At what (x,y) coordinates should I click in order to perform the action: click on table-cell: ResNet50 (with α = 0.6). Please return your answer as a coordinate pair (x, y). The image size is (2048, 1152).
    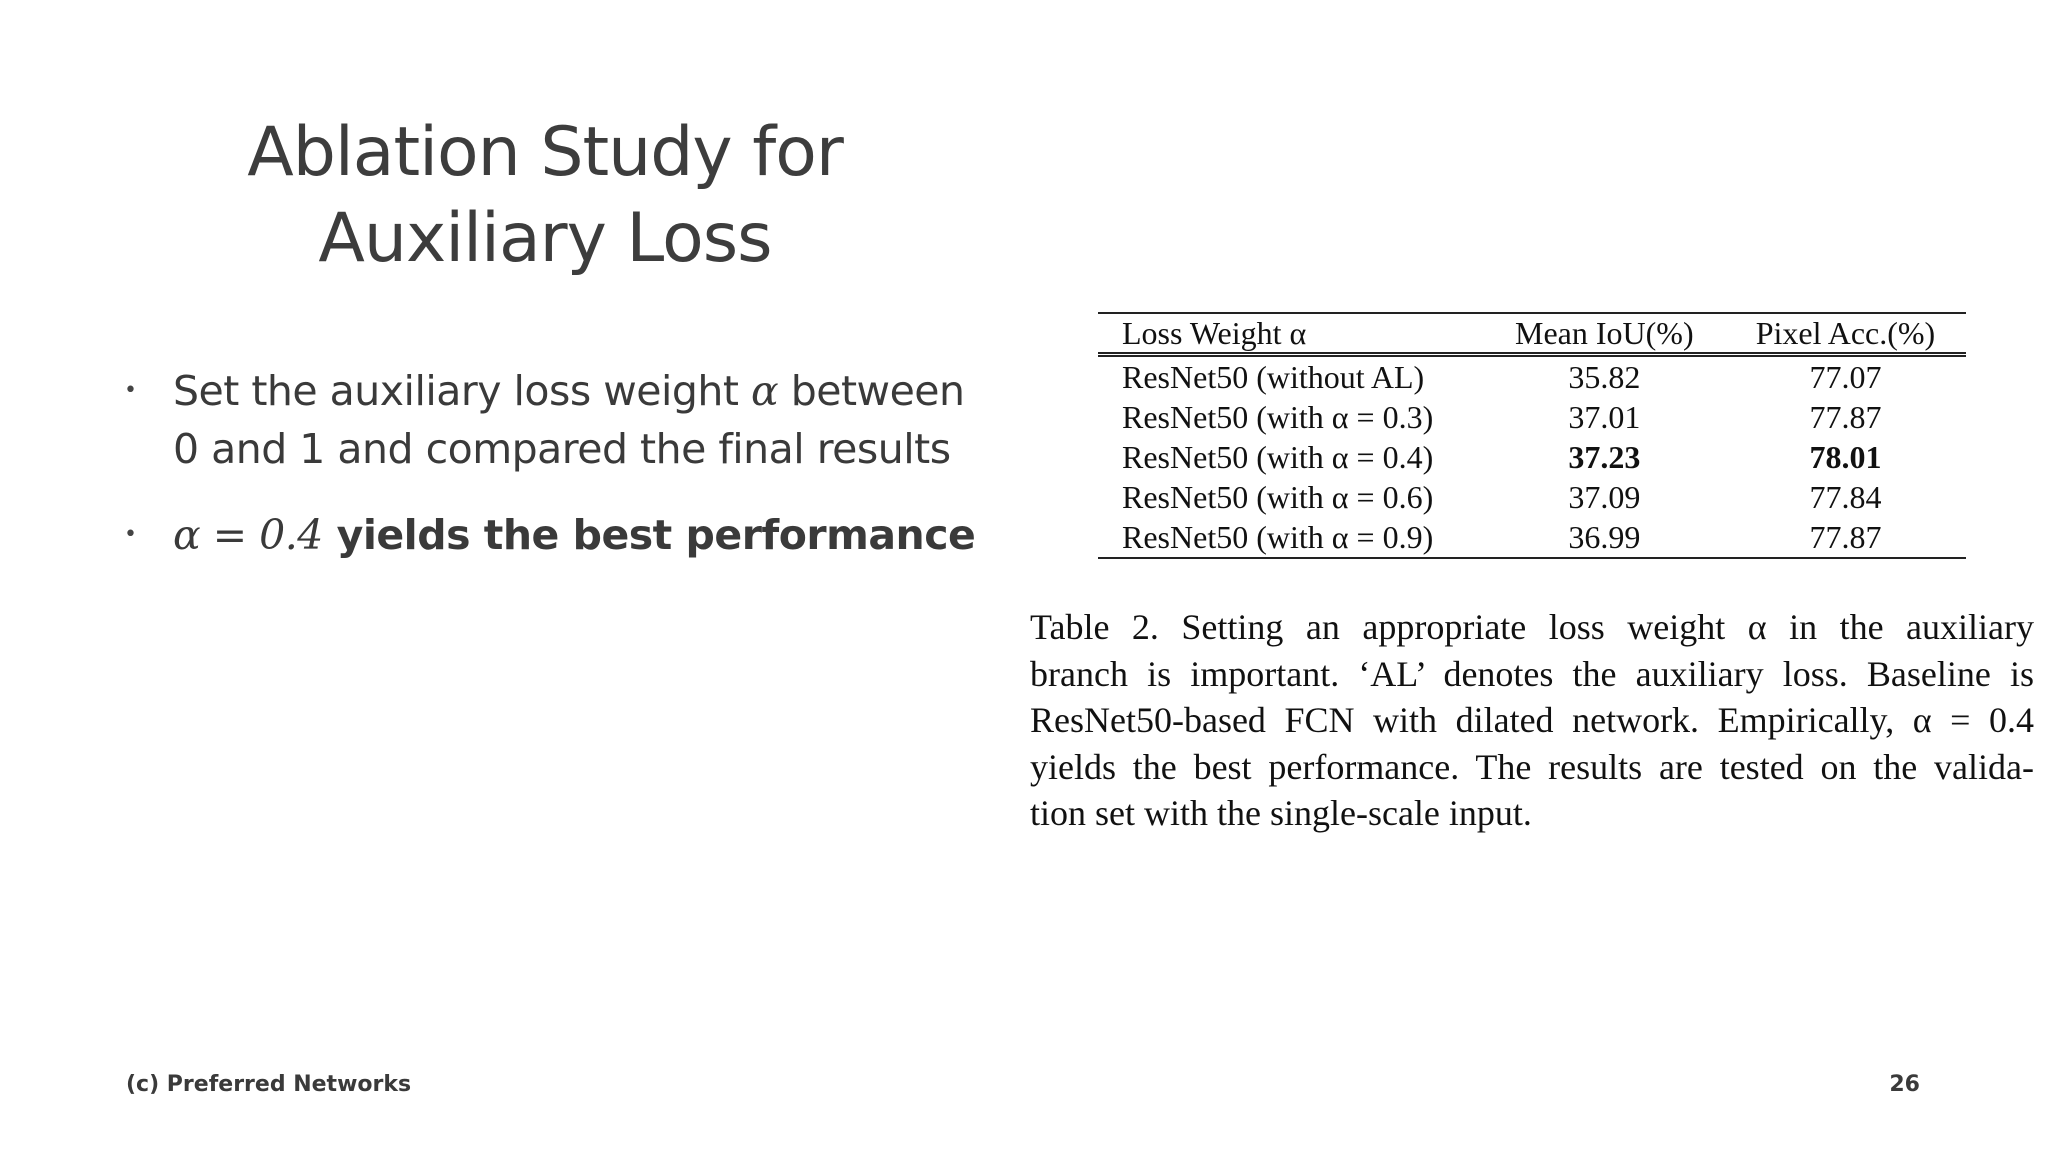
    Looking at the image, I should click on (1278, 497).